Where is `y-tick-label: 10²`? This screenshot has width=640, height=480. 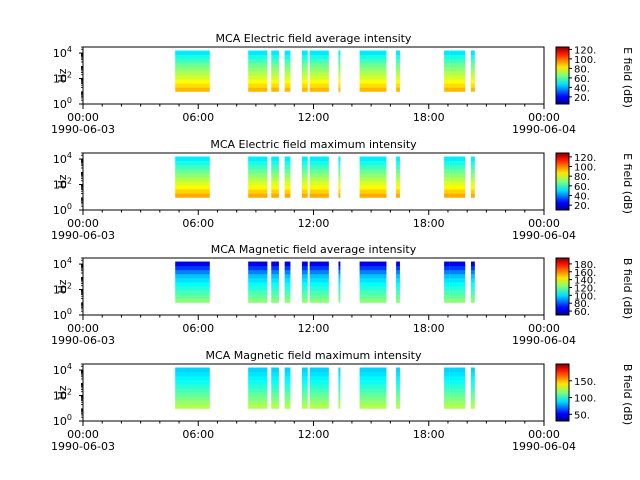
y-tick-label: 10² is located at coordinates (62, 78).